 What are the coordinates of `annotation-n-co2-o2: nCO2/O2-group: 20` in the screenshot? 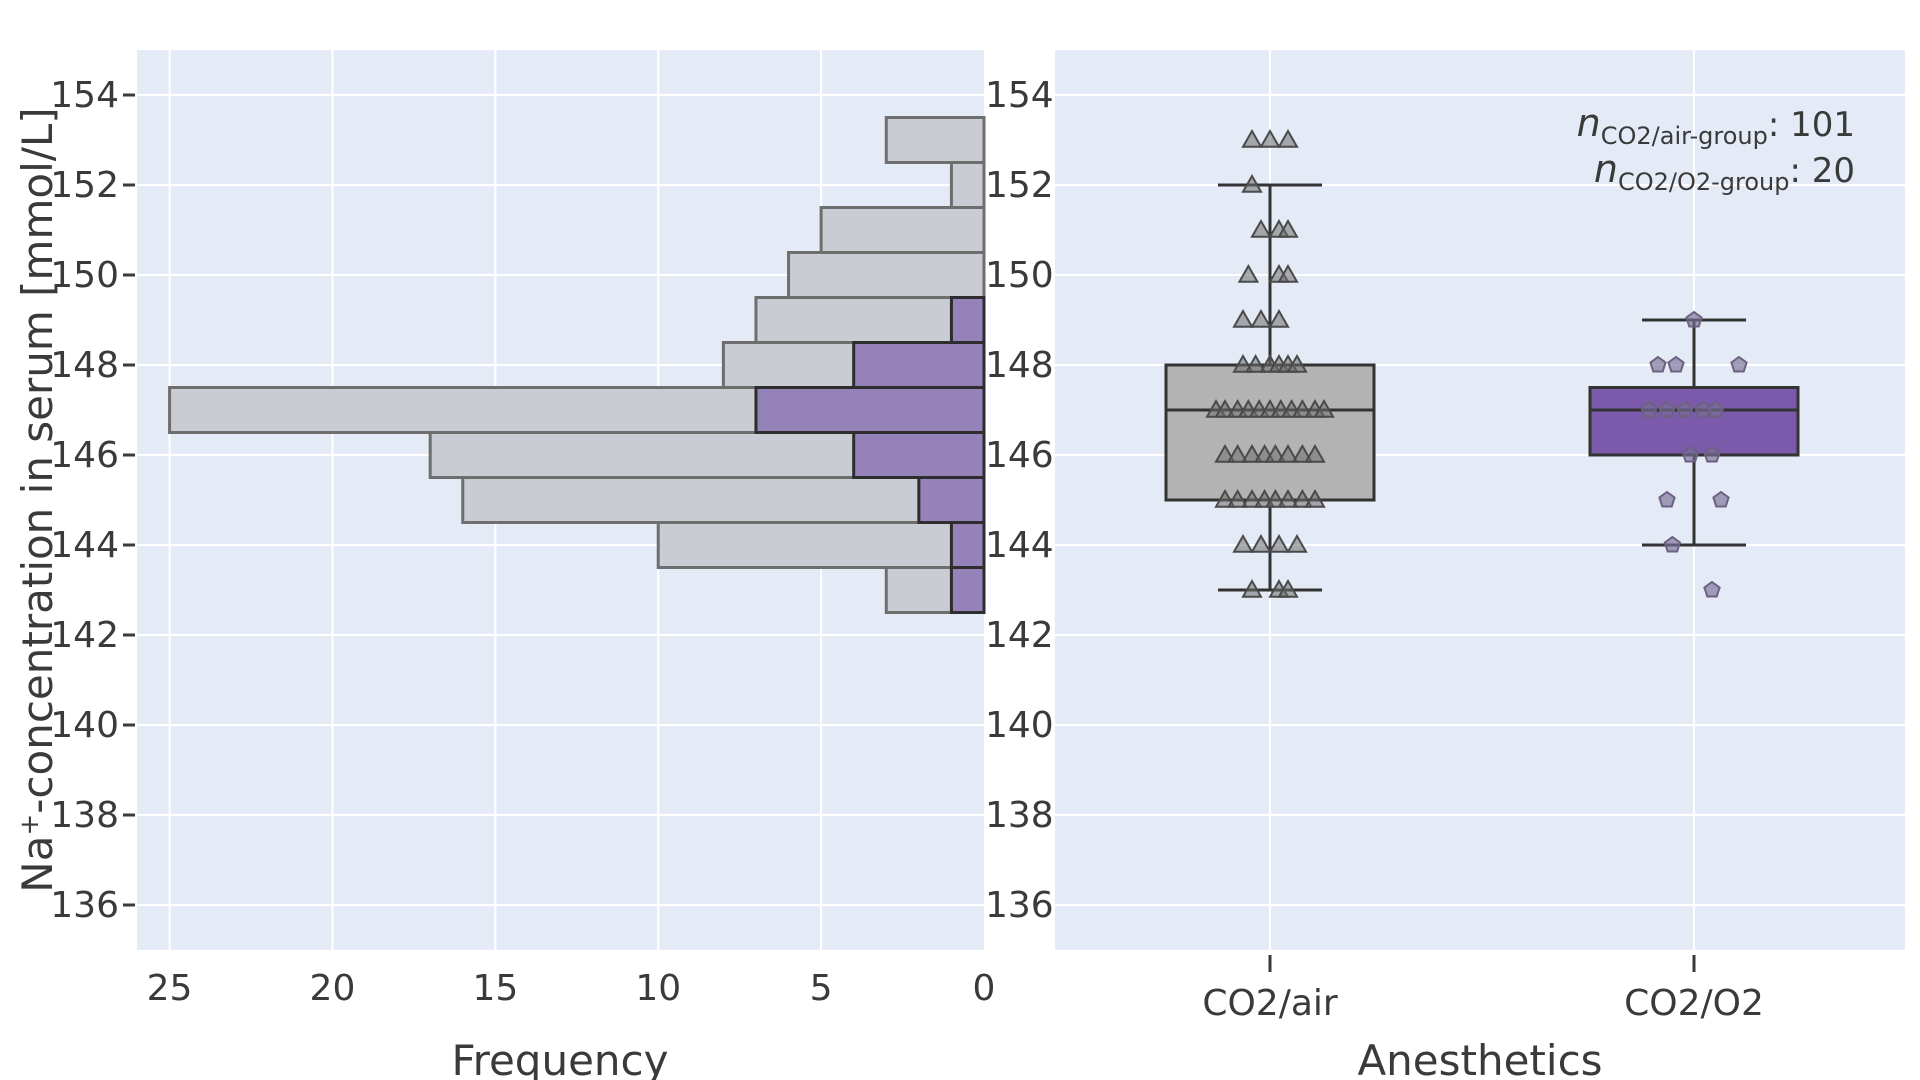 It's located at (1724, 171).